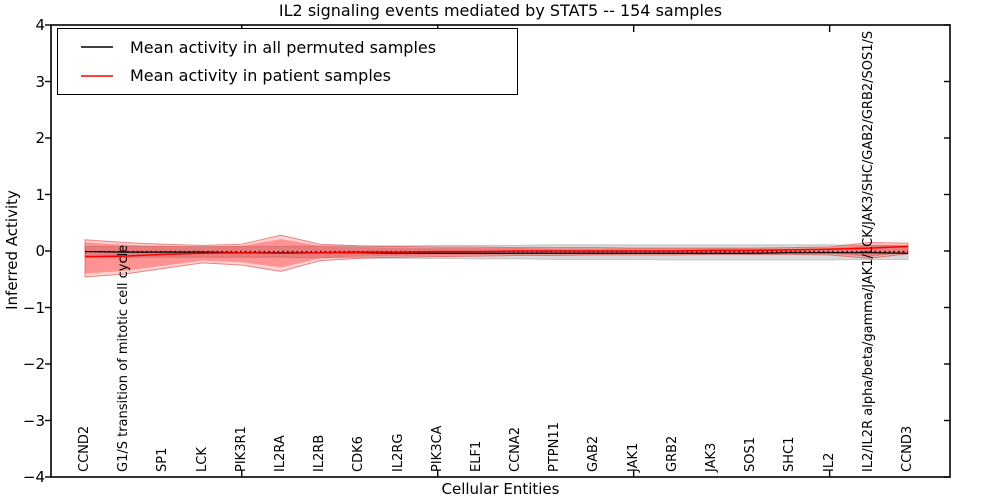 Image resolution: width=1000 pixels, height=500 pixels. Describe the element at coordinates (33, 477) in the screenshot. I see `y-tick-label: −4` at that location.